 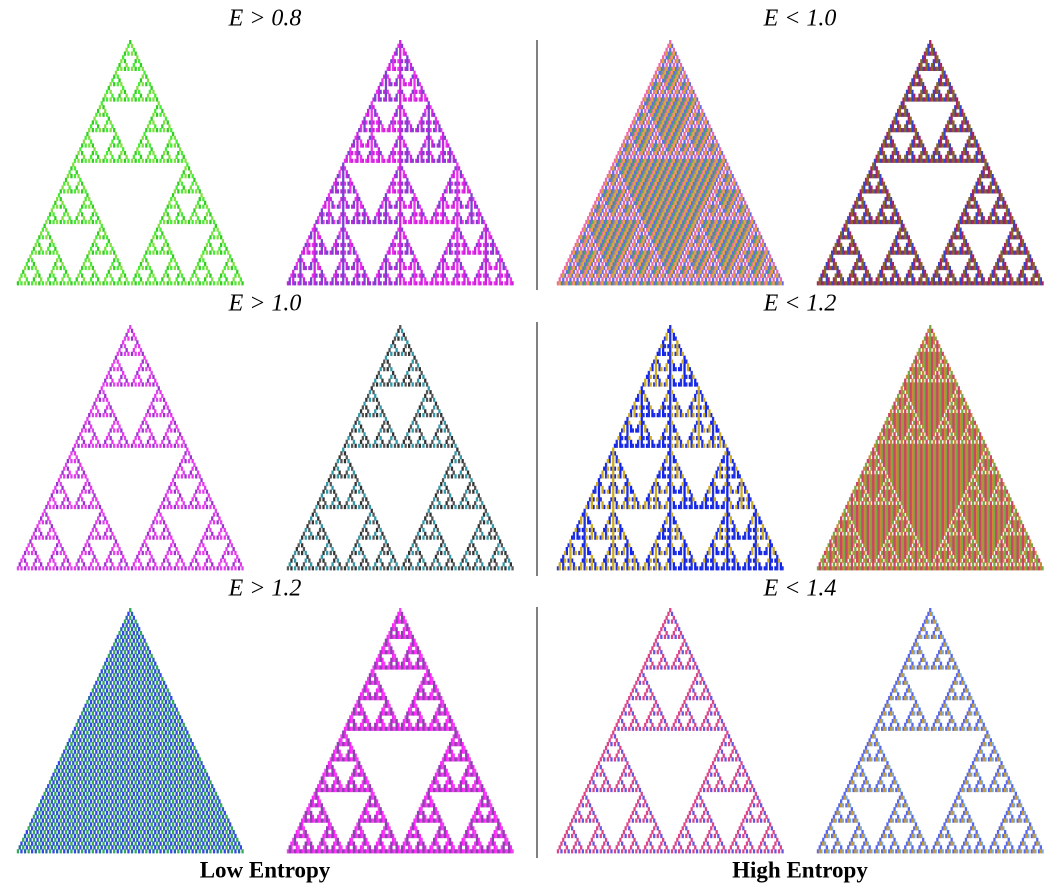 What do you see at coordinates (265, 19) in the screenshot?
I see `panel-label: E > 0.8` at bounding box center [265, 19].